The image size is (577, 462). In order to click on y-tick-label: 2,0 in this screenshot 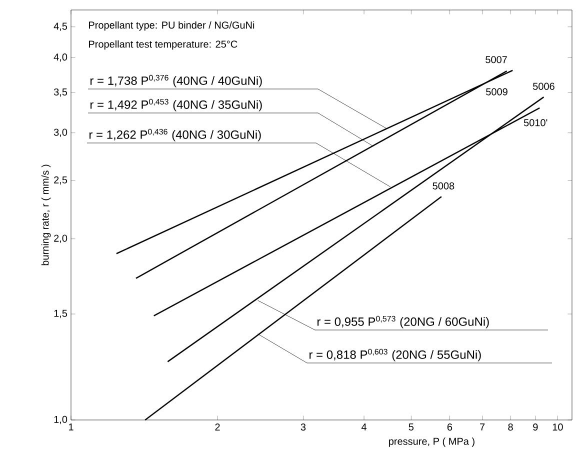, I will do `click(61, 238)`.